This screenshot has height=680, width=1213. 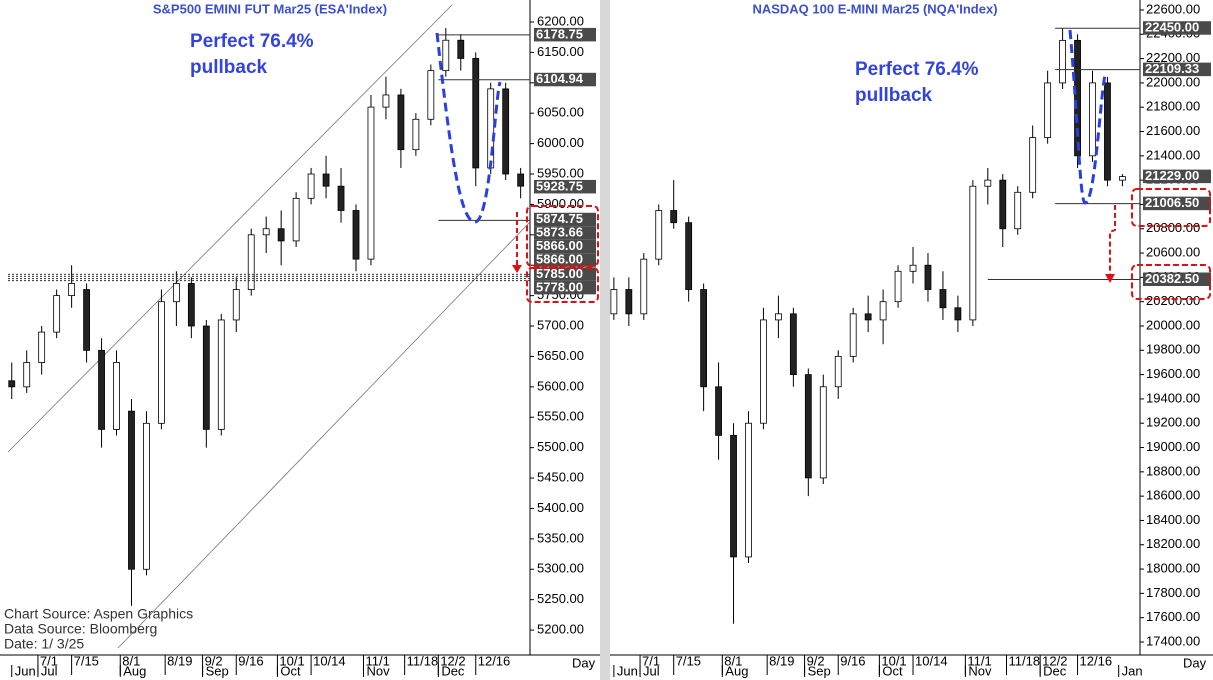 I want to click on separator, so click(x=605, y=340).